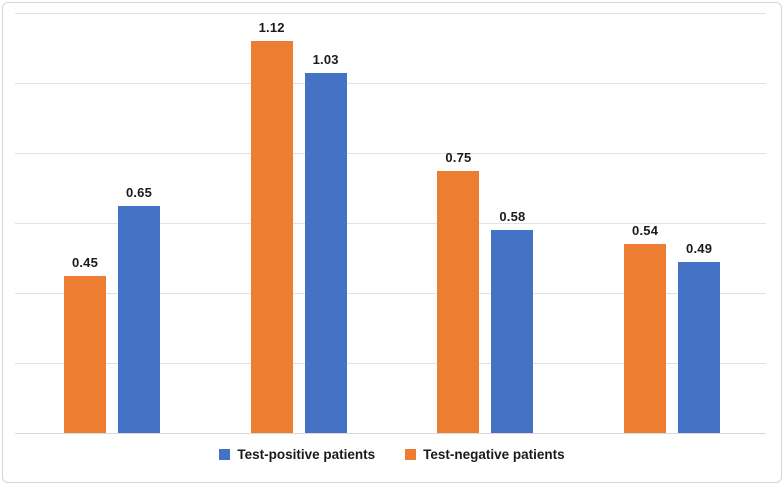  I want to click on bar-data-label: 0.49, so click(699, 248).